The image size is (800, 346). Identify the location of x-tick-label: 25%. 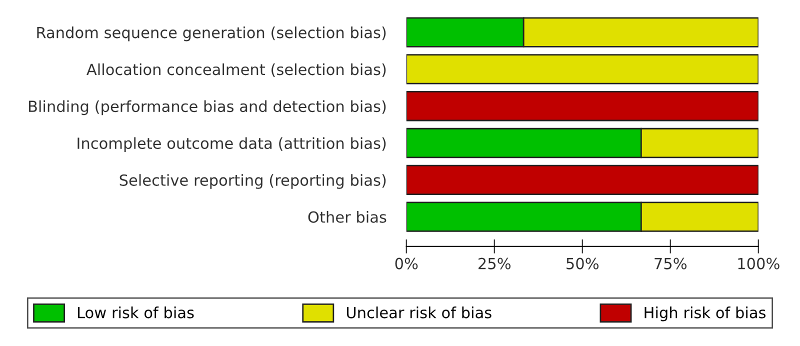
(494, 264).